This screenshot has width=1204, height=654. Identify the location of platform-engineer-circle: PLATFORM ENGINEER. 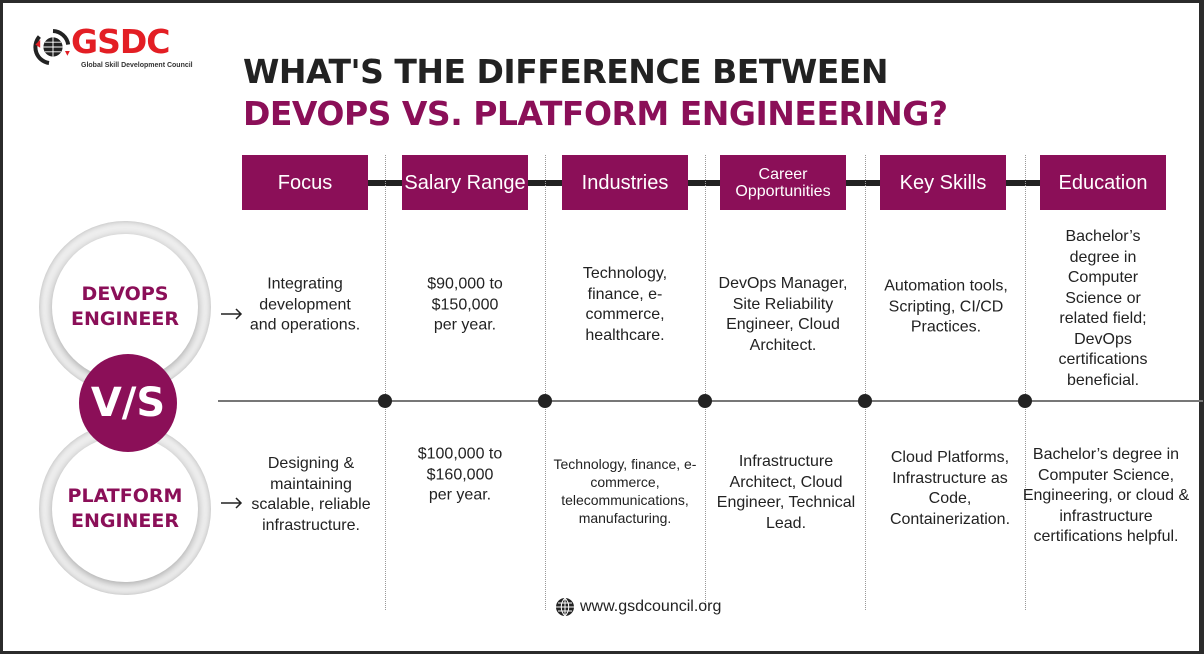
(125, 509).